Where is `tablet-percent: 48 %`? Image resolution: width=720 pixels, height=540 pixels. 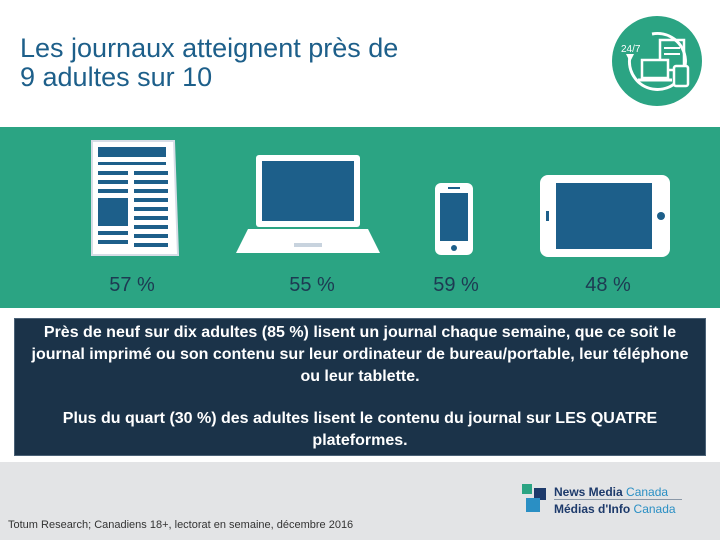
tablet-percent: 48 % is located at coordinates (608, 285).